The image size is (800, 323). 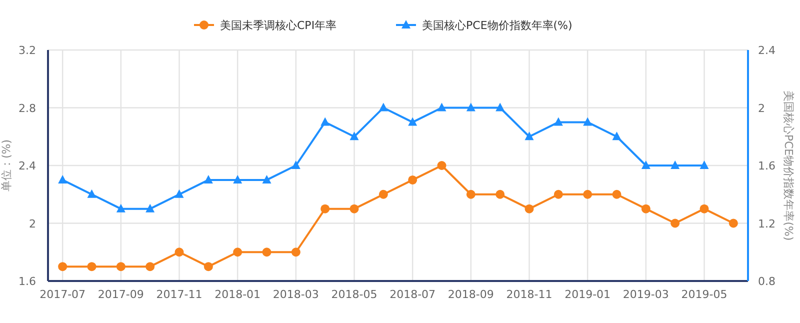 I want to click on x-tick-label: 2018-03, so click(x=295, y=294).